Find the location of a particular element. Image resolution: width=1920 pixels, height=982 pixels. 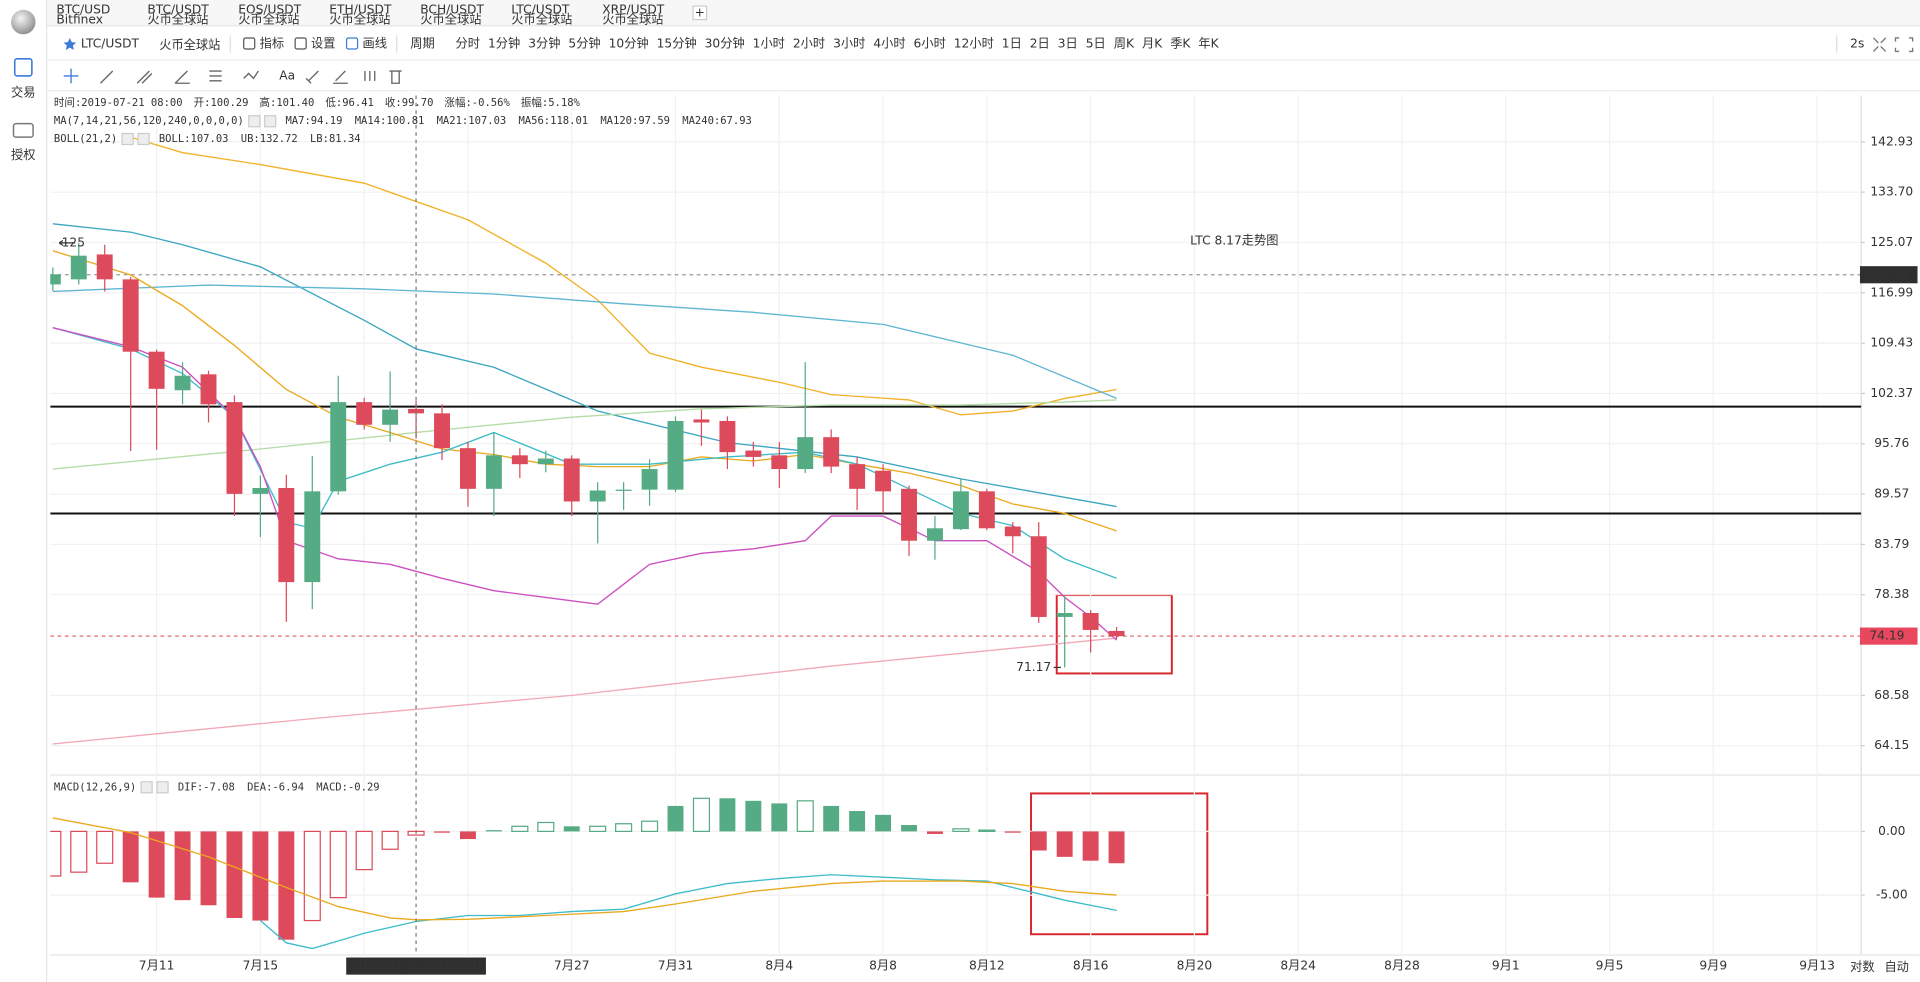

y-tick-label: 125.07 is located at coordinates (1891, 242).